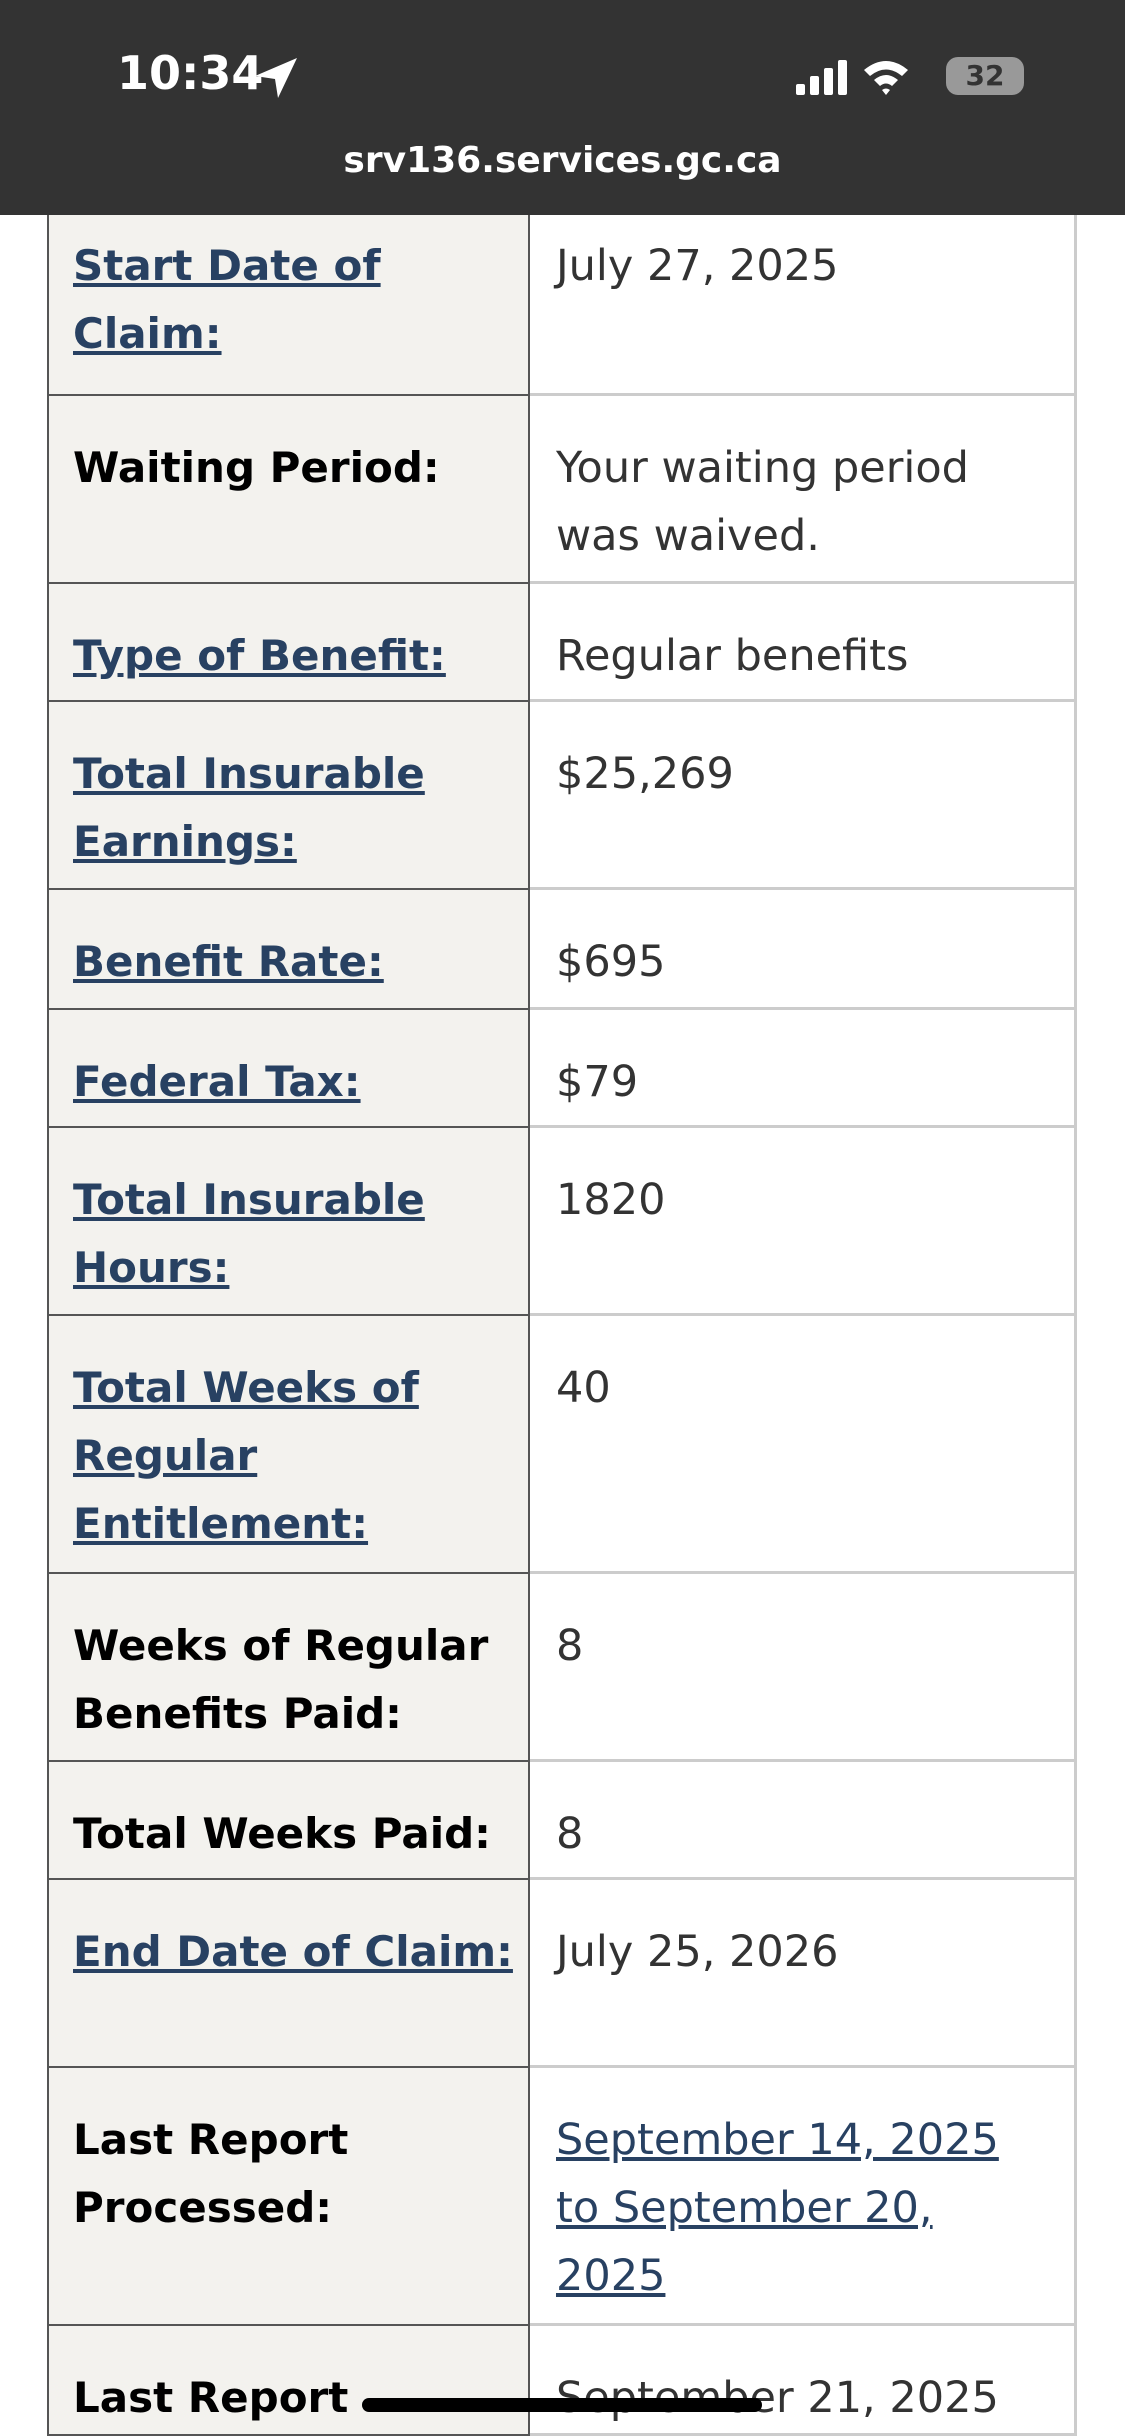 This screenshot has height=2436, width=1125. Describe the element at coordinates (597, 1082) in the screenshot. I see `row-value: $79` at that location.